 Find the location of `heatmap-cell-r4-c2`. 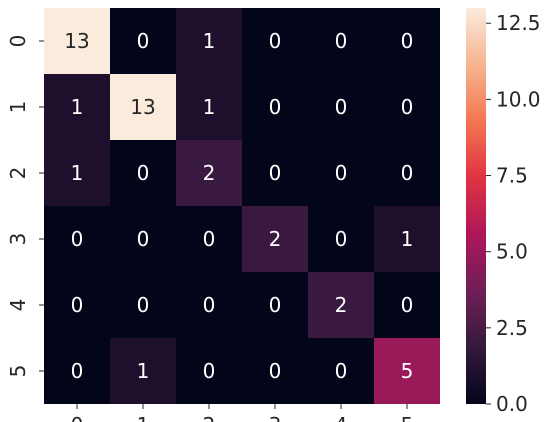

heatmap-cell-r4-c2 is located at coordinates (209, 305).